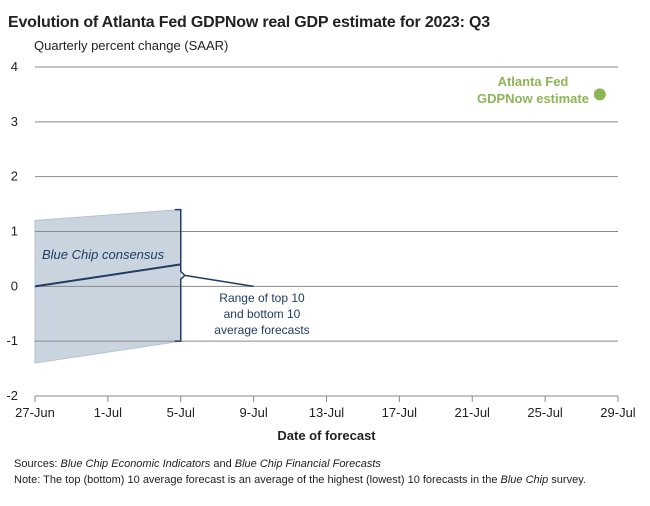  I want to click on y-tick-label: -2, so click(12, 395).